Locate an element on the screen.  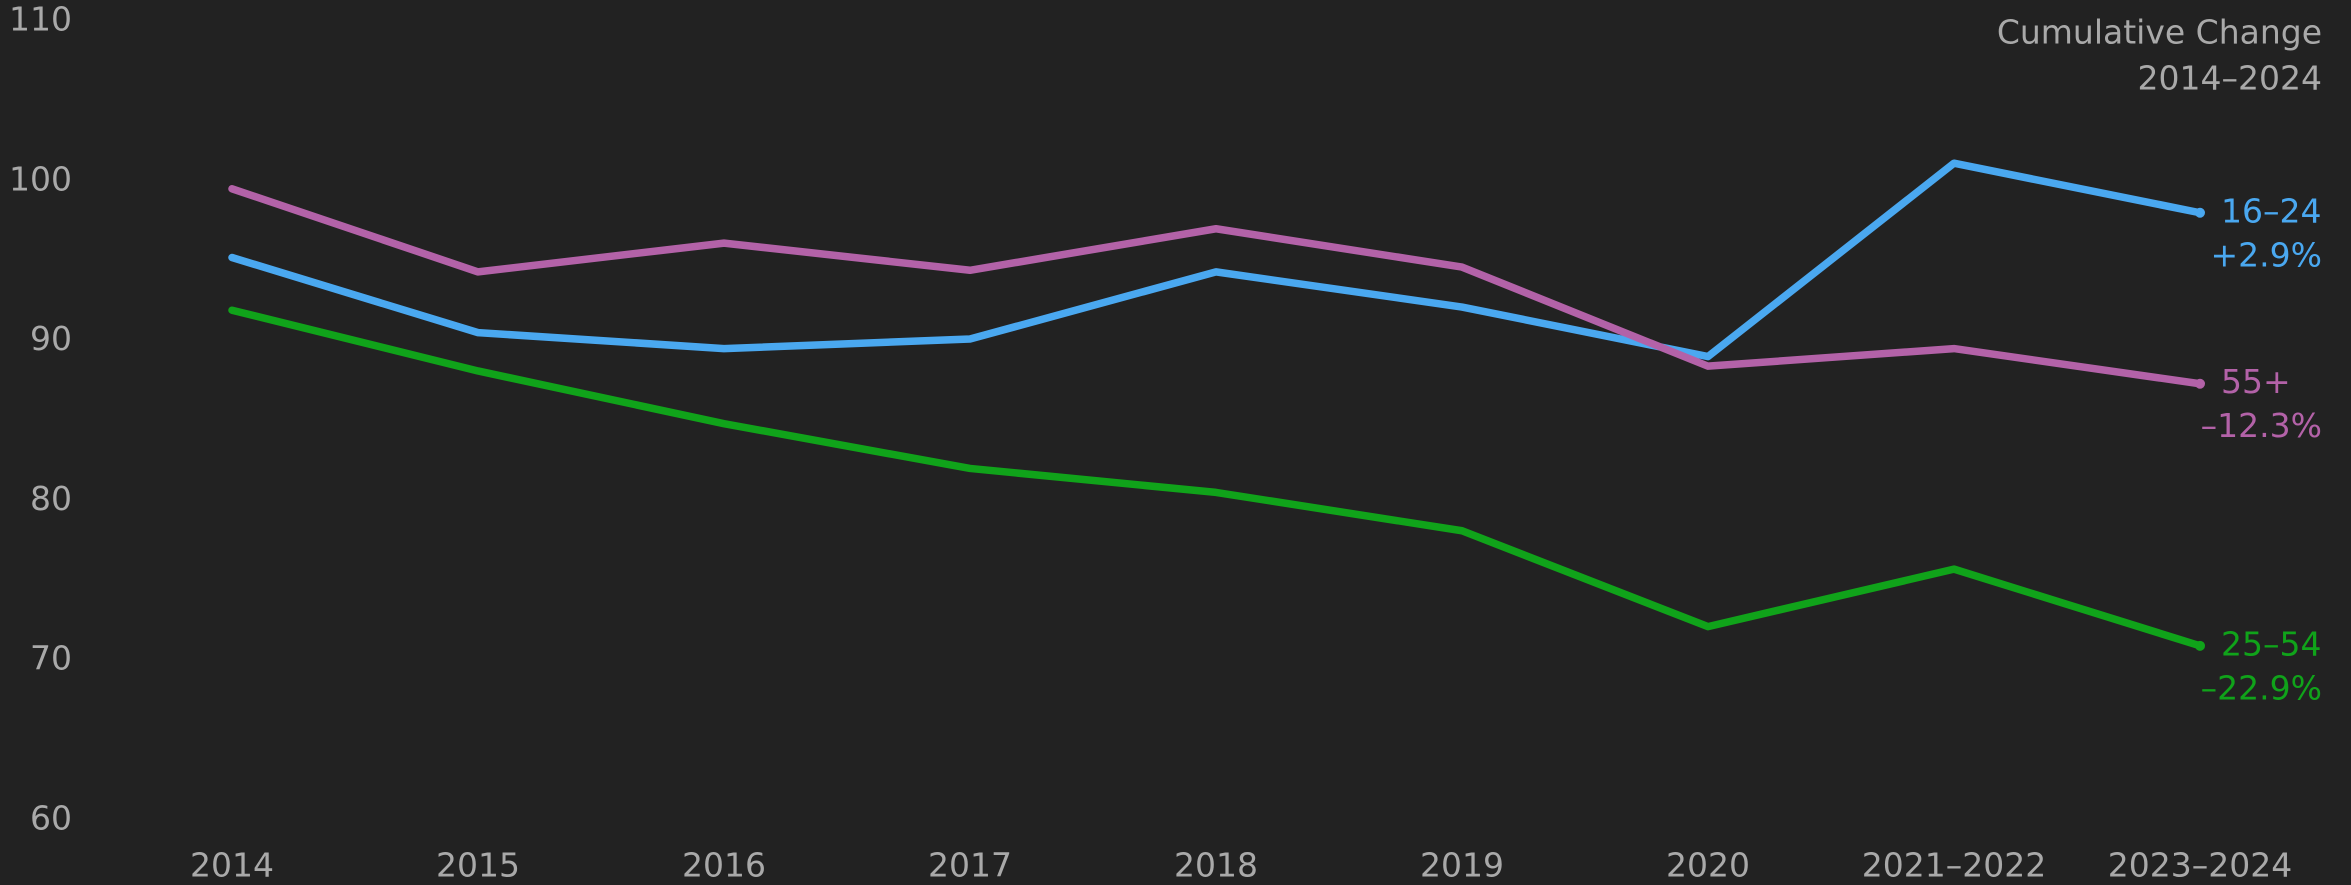
x-tick-label: 2016 is located at coordinates (724, 865).